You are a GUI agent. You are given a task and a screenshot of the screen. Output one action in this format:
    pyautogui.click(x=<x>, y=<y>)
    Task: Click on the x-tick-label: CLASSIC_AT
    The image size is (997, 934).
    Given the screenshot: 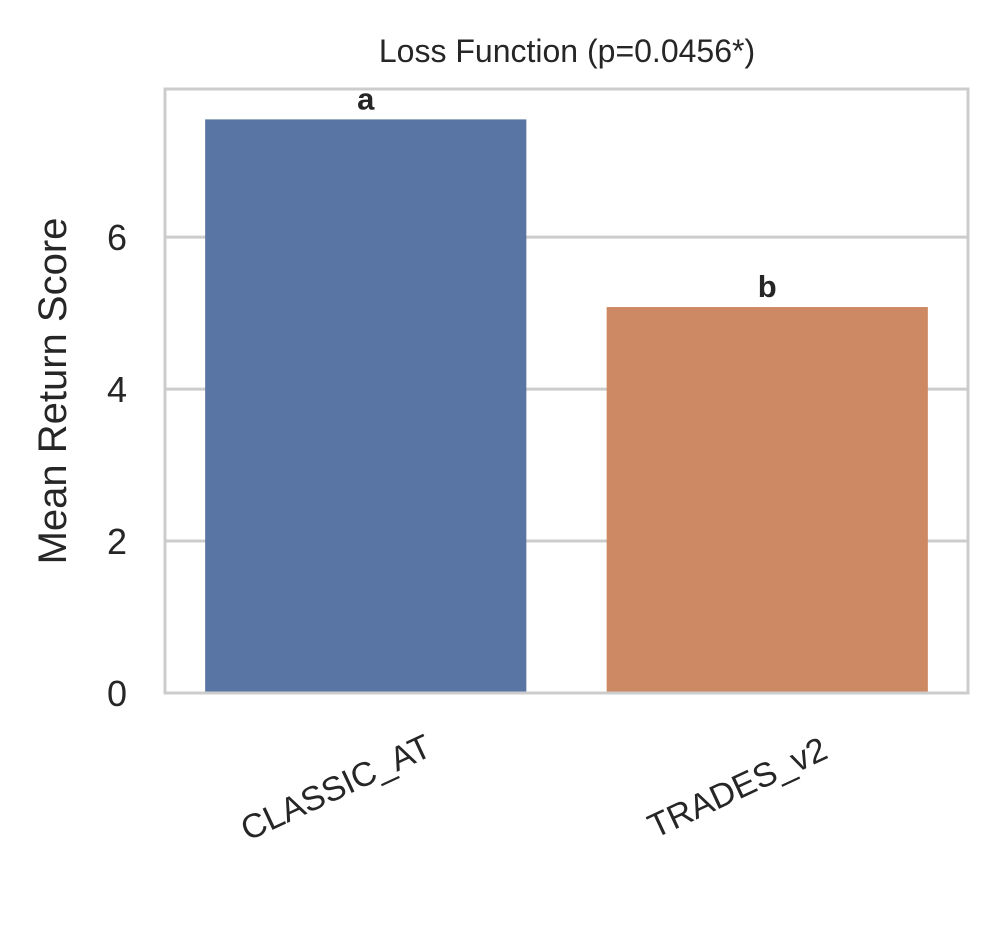 What is the action you would take?
    pyautogui.click(x=336, y=787)
    